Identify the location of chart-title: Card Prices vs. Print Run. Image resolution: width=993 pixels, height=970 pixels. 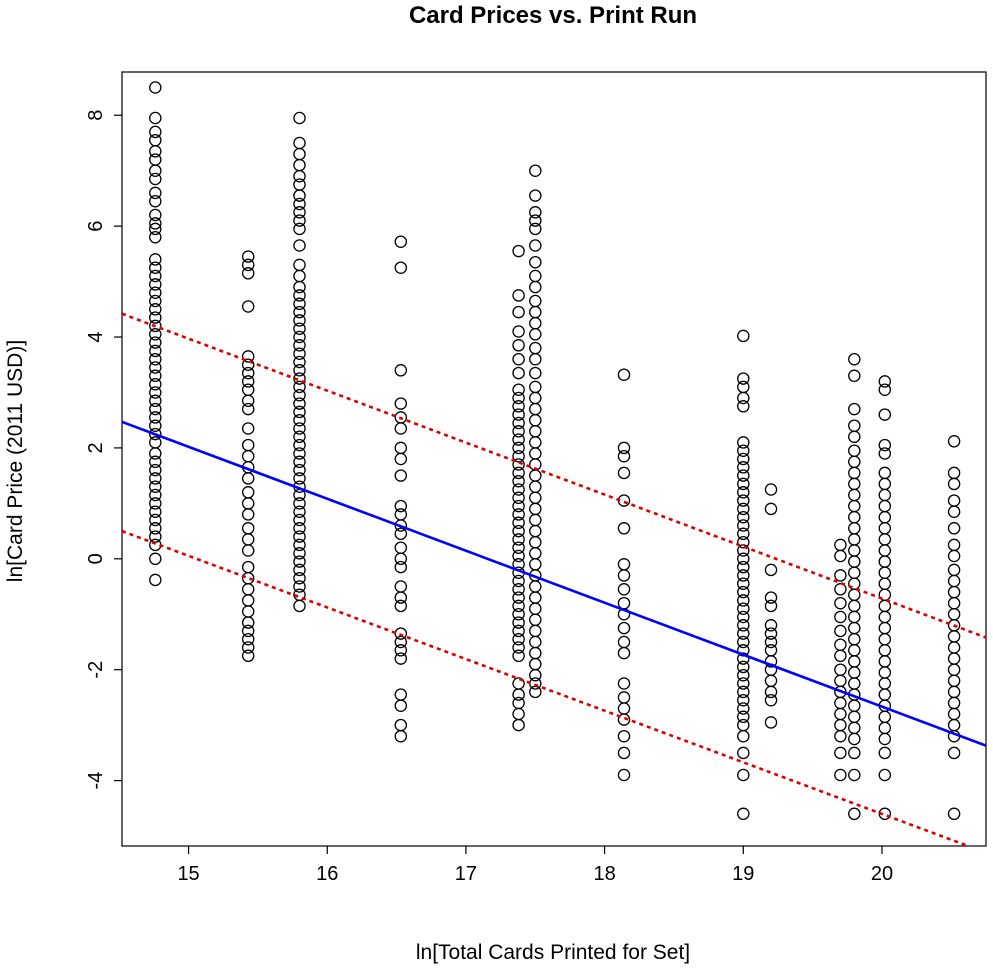
(553, 15).